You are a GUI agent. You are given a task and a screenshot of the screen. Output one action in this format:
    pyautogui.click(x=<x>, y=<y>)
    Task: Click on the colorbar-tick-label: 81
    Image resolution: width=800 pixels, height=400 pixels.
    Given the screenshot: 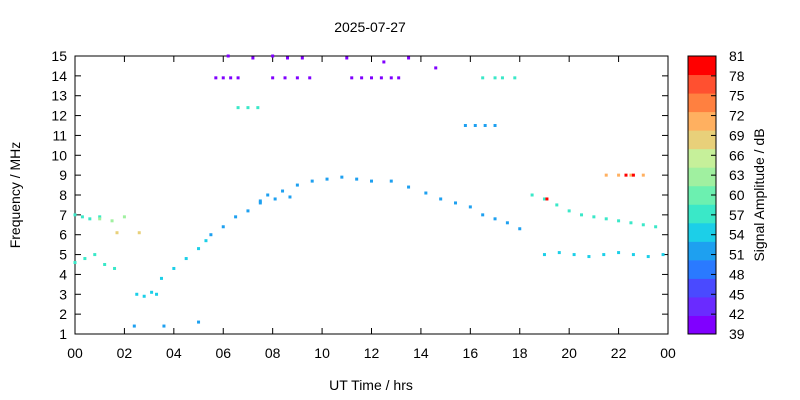 What is the action you would take?
    pyautogui.click(x=737, y=56)
    